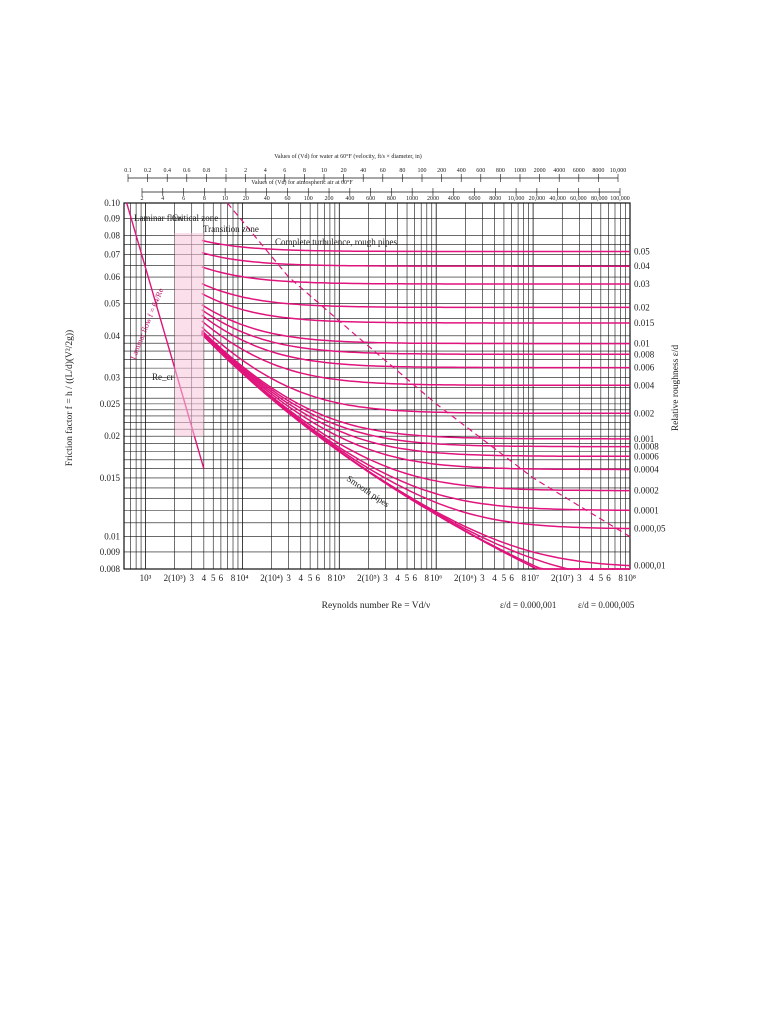 Image resolution: width=768 pixels, height=1029 pixels. I want to click on roughness-label: 0.0004, so click(646, 469).